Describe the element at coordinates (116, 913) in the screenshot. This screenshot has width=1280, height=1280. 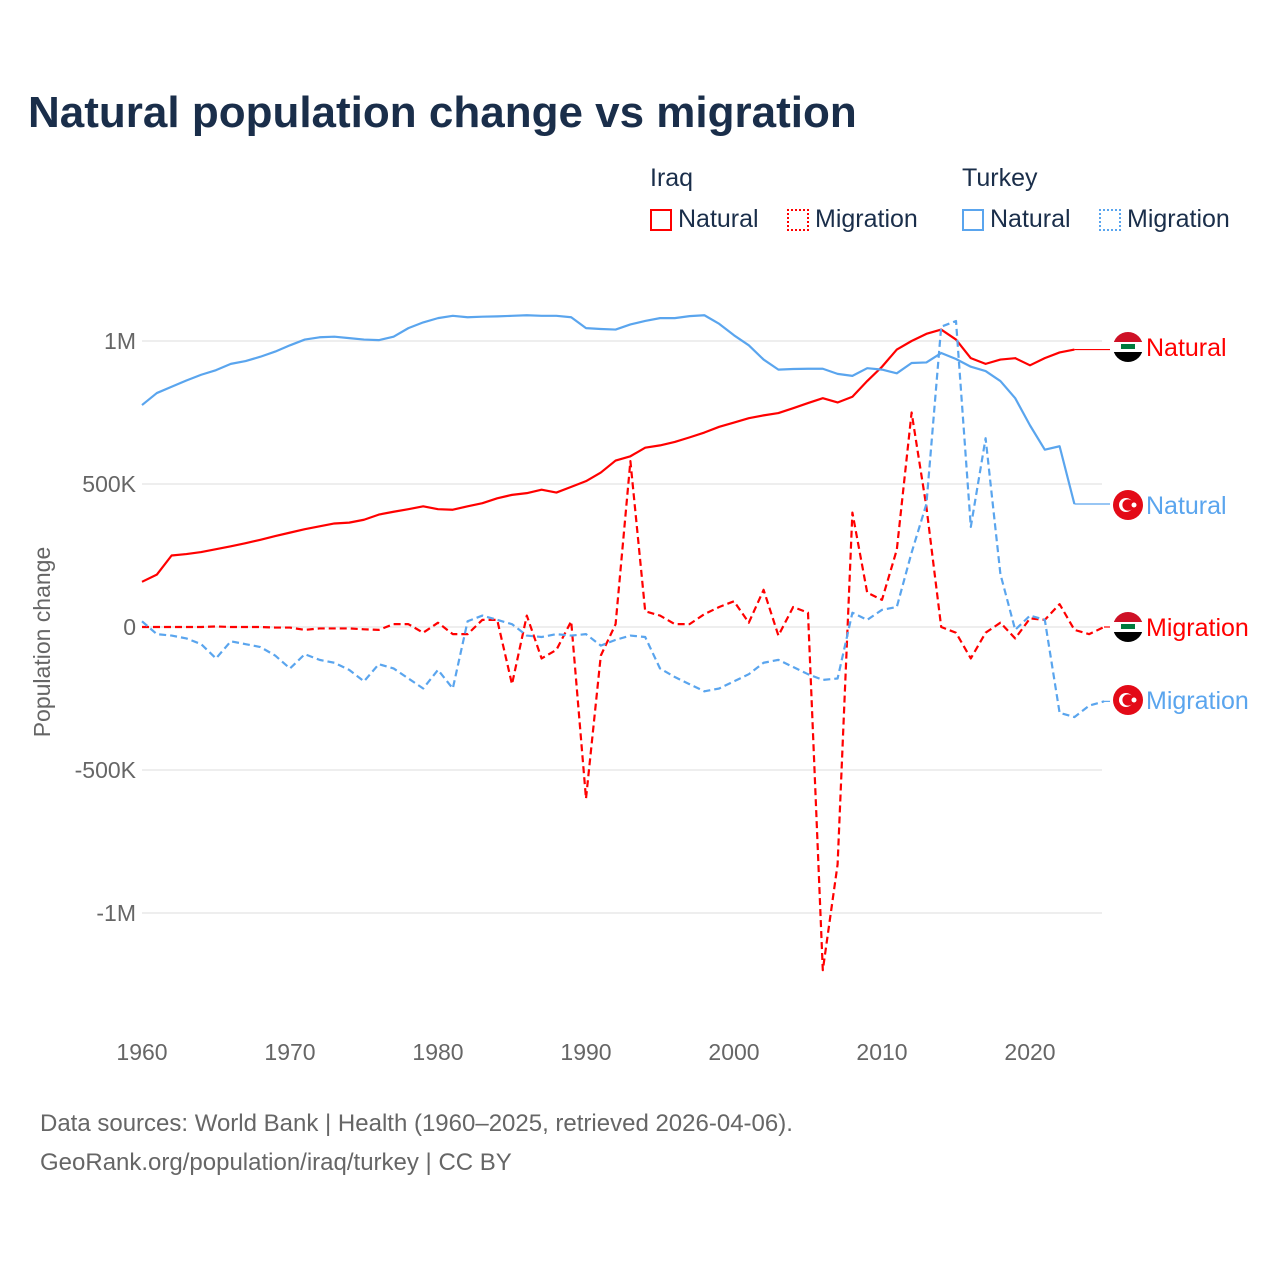
I see `y-tick-label: -1M` at that location.